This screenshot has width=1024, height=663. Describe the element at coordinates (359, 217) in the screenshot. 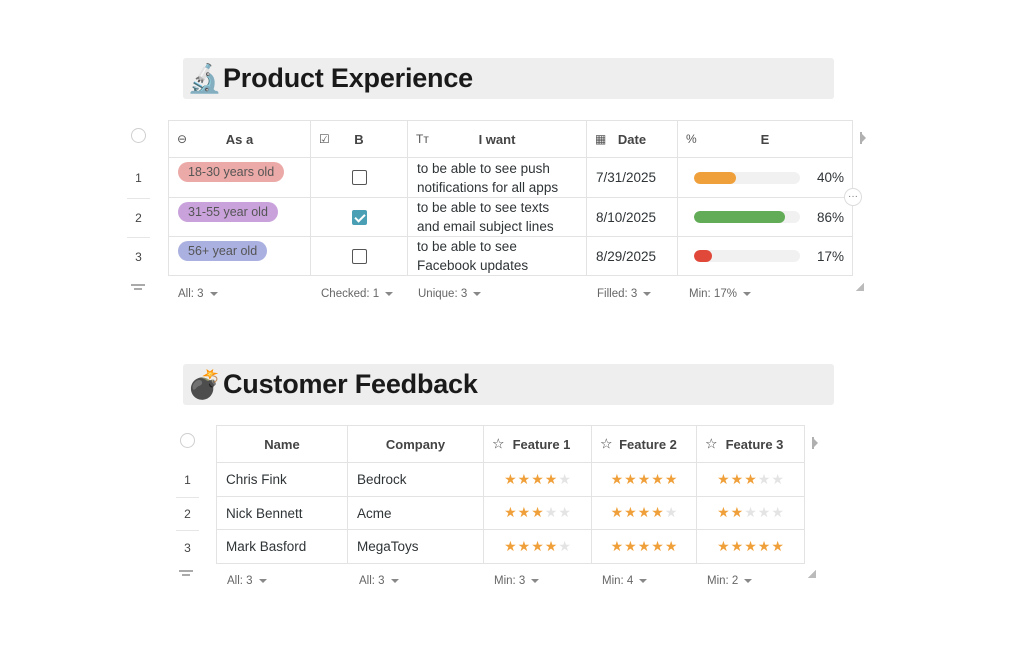

I see `checkbox-checked` at that location.